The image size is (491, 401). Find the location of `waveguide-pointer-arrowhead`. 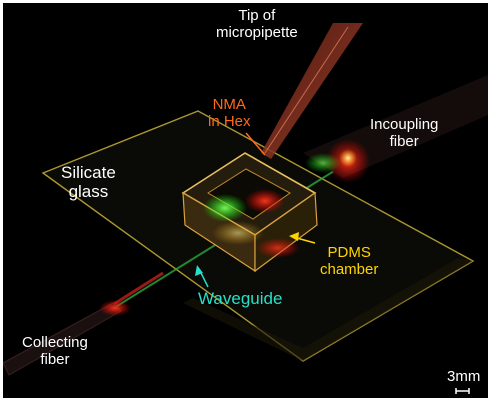

waveguide-pointer-arrowhead is located at coordinates (199, 270).